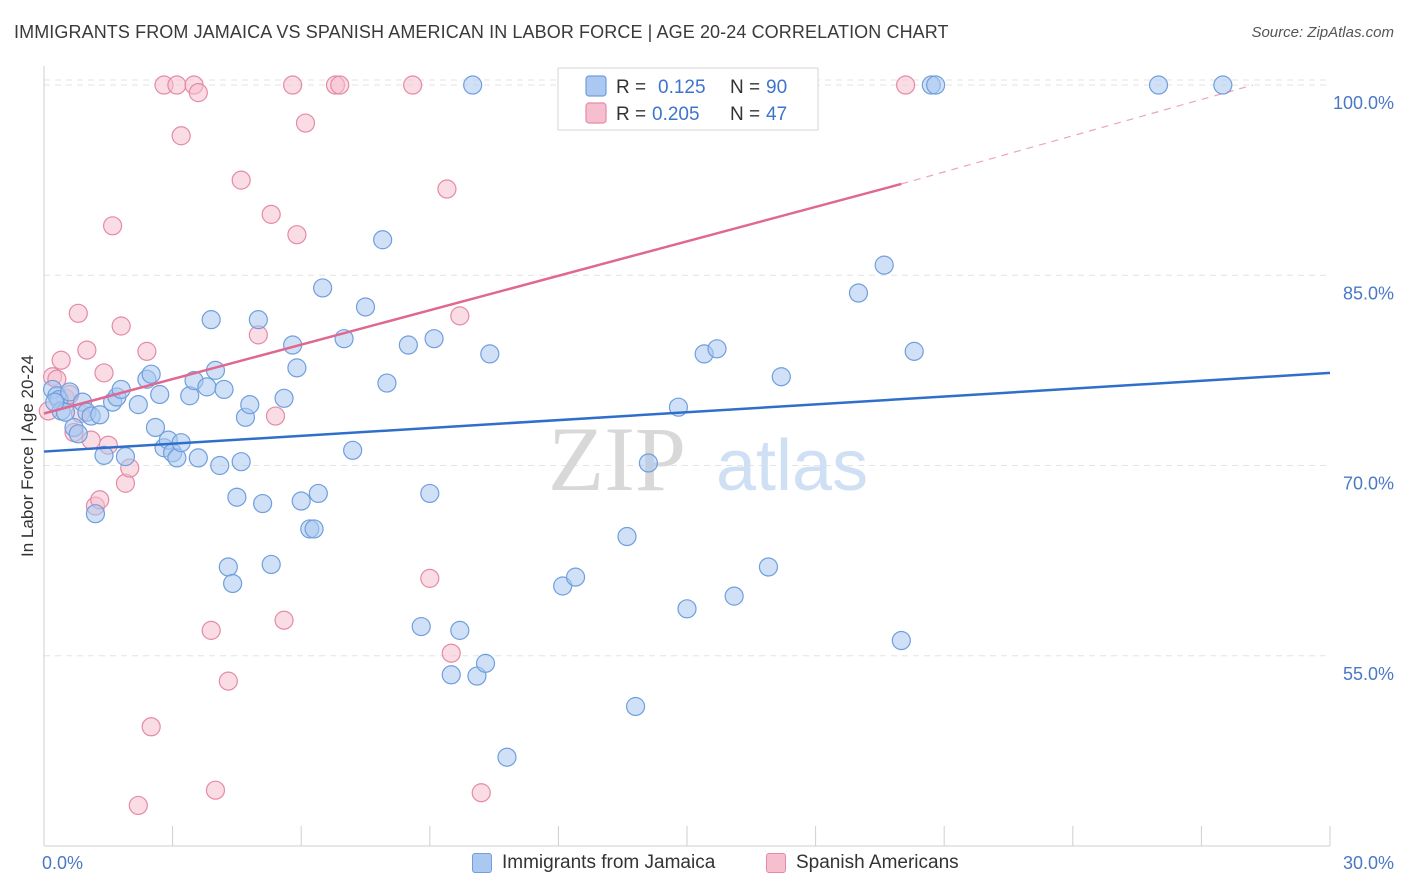  Describe the element at coordinates (745, 87) in the screenshot. I see `legend-n-label-1: N =` at that location.